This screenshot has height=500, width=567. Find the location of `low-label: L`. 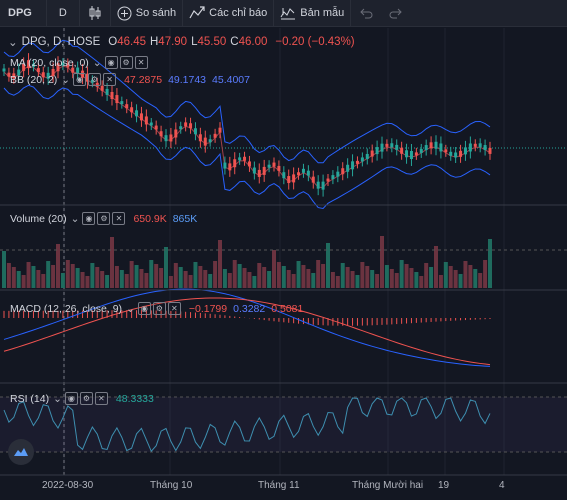

low-label: L is located at coordinates (194, 42).